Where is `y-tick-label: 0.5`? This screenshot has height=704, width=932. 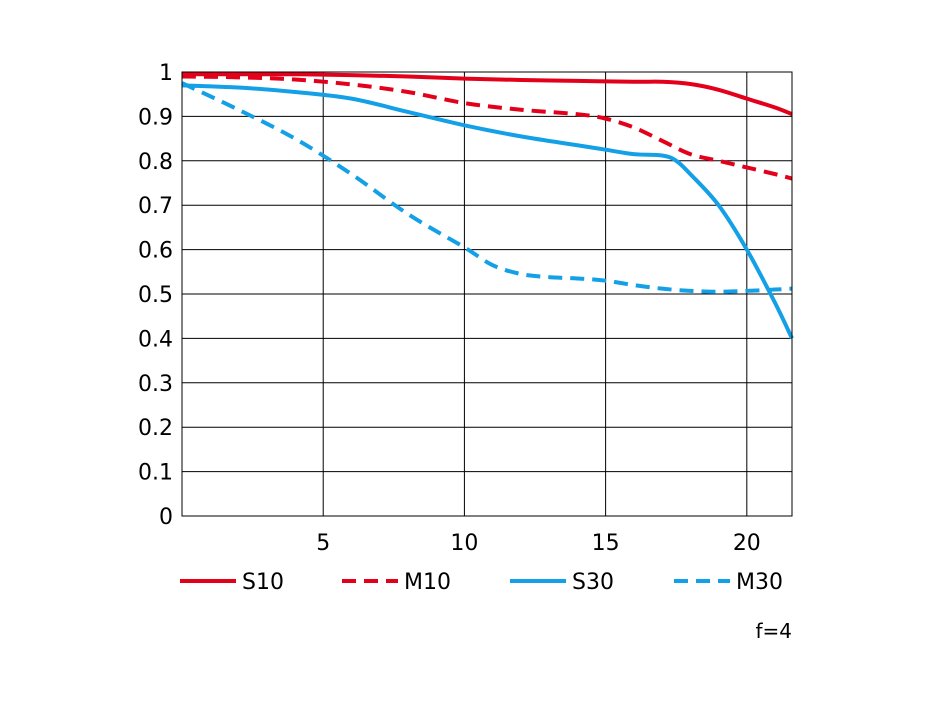 y-tick-label: 0.5 is located at coordinates (155, 295).